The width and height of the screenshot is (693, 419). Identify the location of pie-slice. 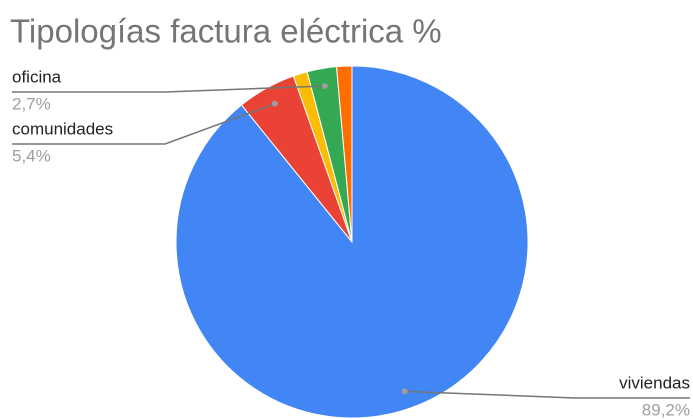
(344, 154).